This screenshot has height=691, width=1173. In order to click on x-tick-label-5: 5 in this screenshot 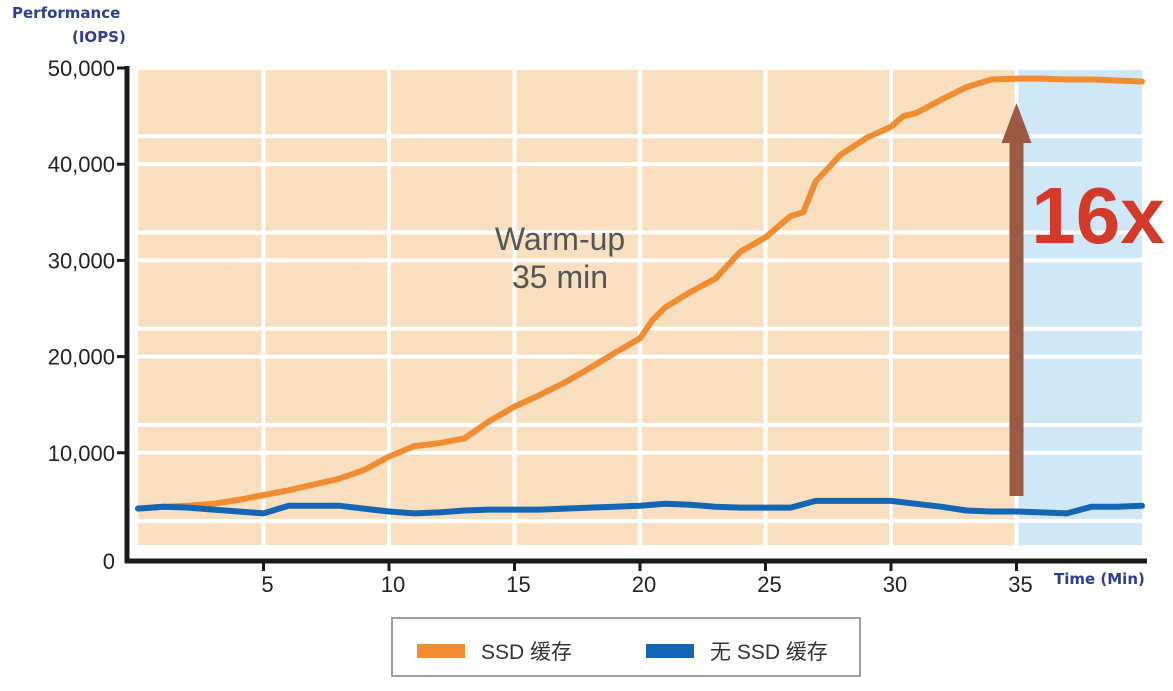, I will do `click(267, 584)`.